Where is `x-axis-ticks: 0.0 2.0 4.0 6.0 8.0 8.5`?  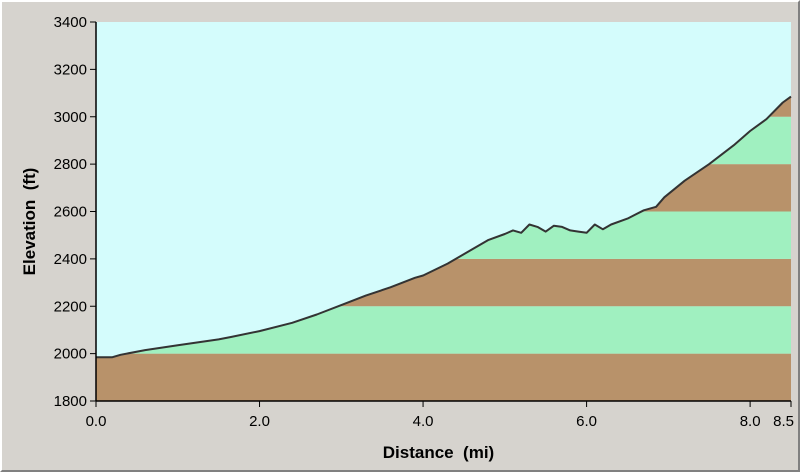 x-axis-ticks: 0.0 2.0 4.0 6.0 8.0 8.5 is located at coordinates (440, 415).